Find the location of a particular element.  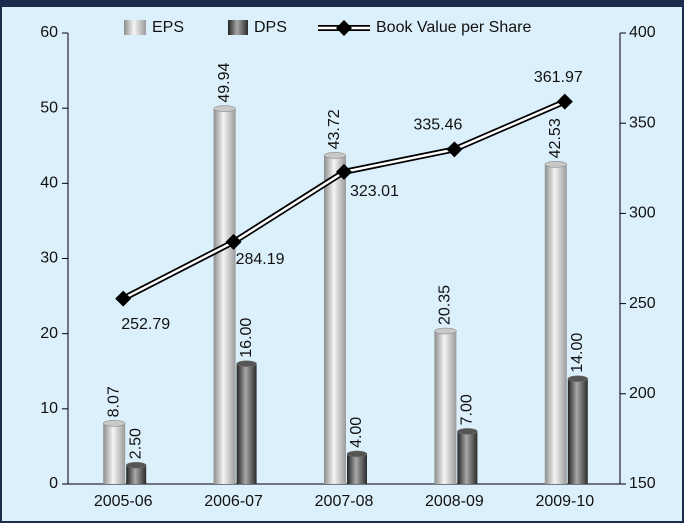

y2-tick-label: 400 is located at coordinates (642, 32).